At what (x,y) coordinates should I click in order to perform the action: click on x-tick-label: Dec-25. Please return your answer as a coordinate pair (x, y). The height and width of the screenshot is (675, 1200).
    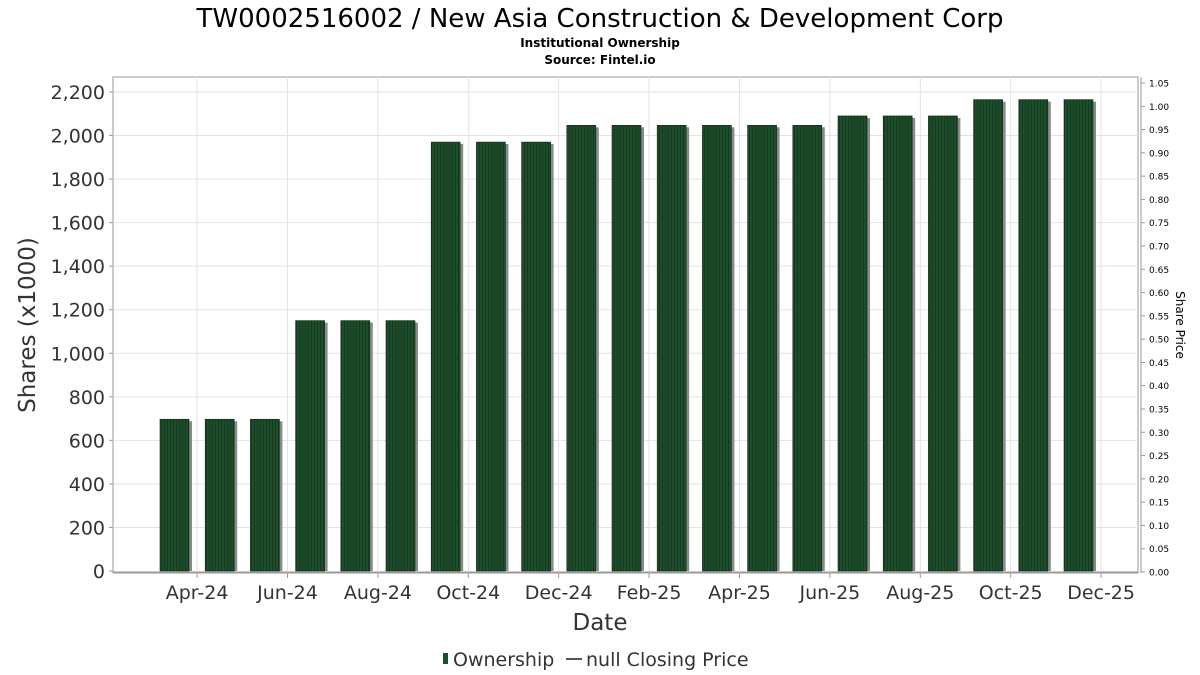
    Looking at the image, I should click on (1101, 593).